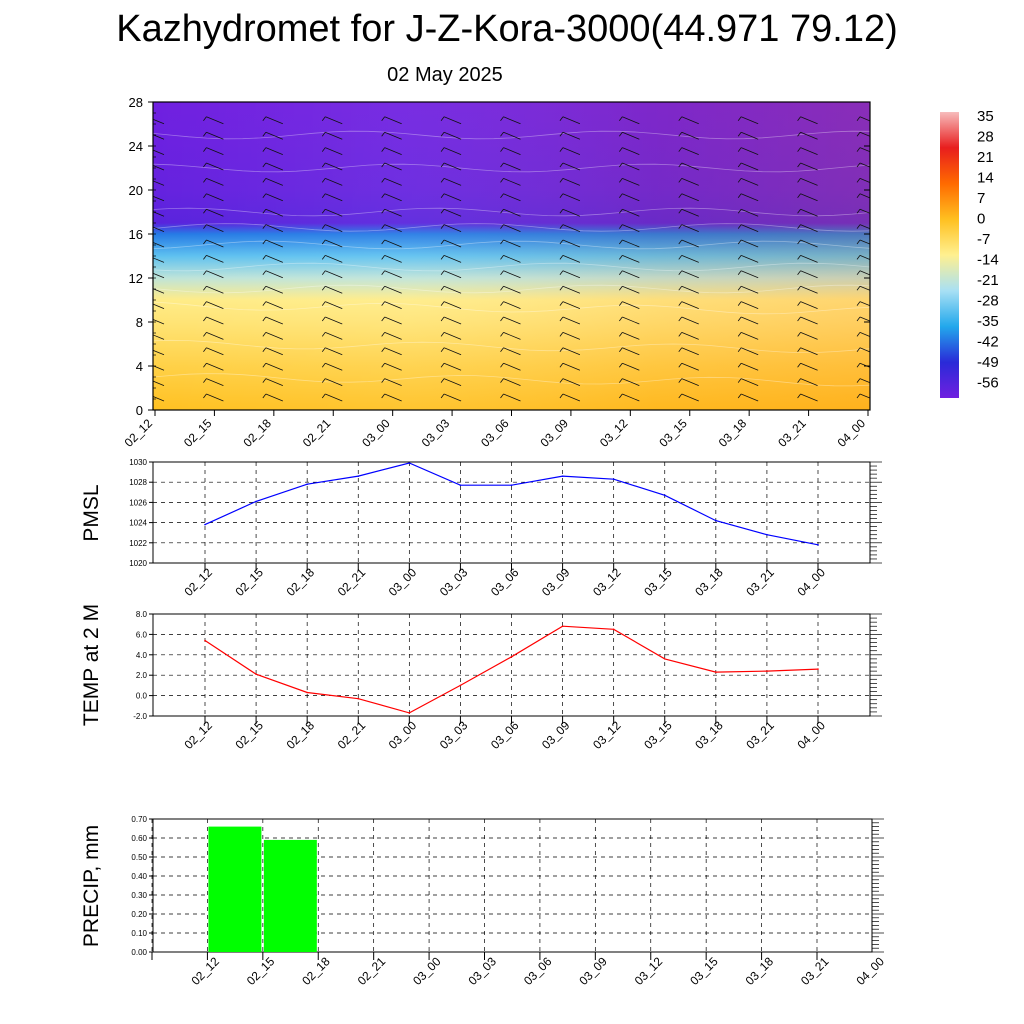 This screenshot has width=1024, height=1024. Describe the element at coordinates (512, 885) in the screenshot. I see `precip-frame` at that location.